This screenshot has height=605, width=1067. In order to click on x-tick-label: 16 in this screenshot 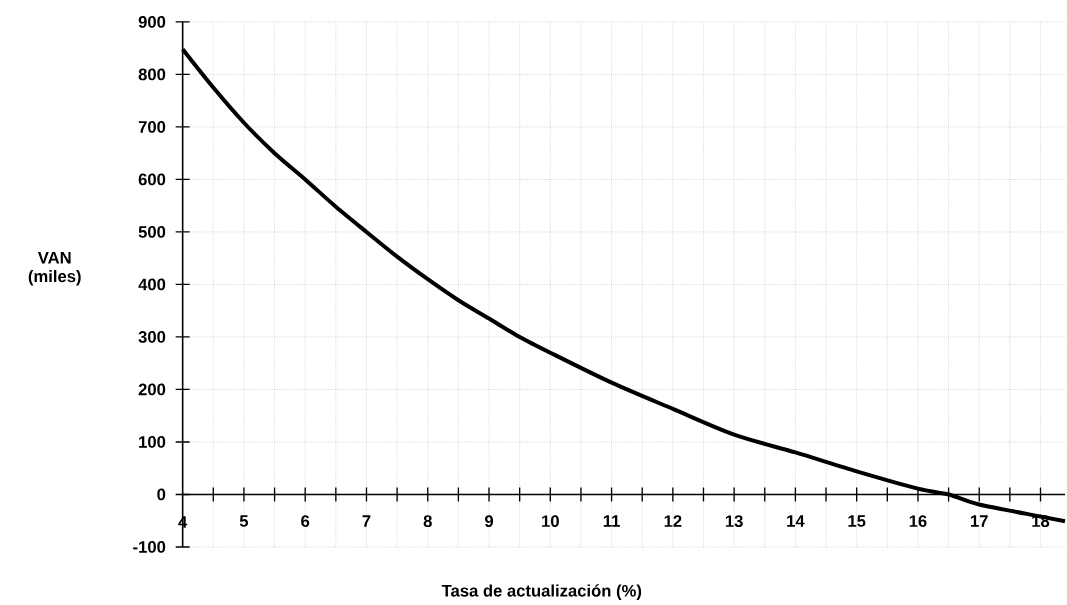, I will do `click(918, 521)`.